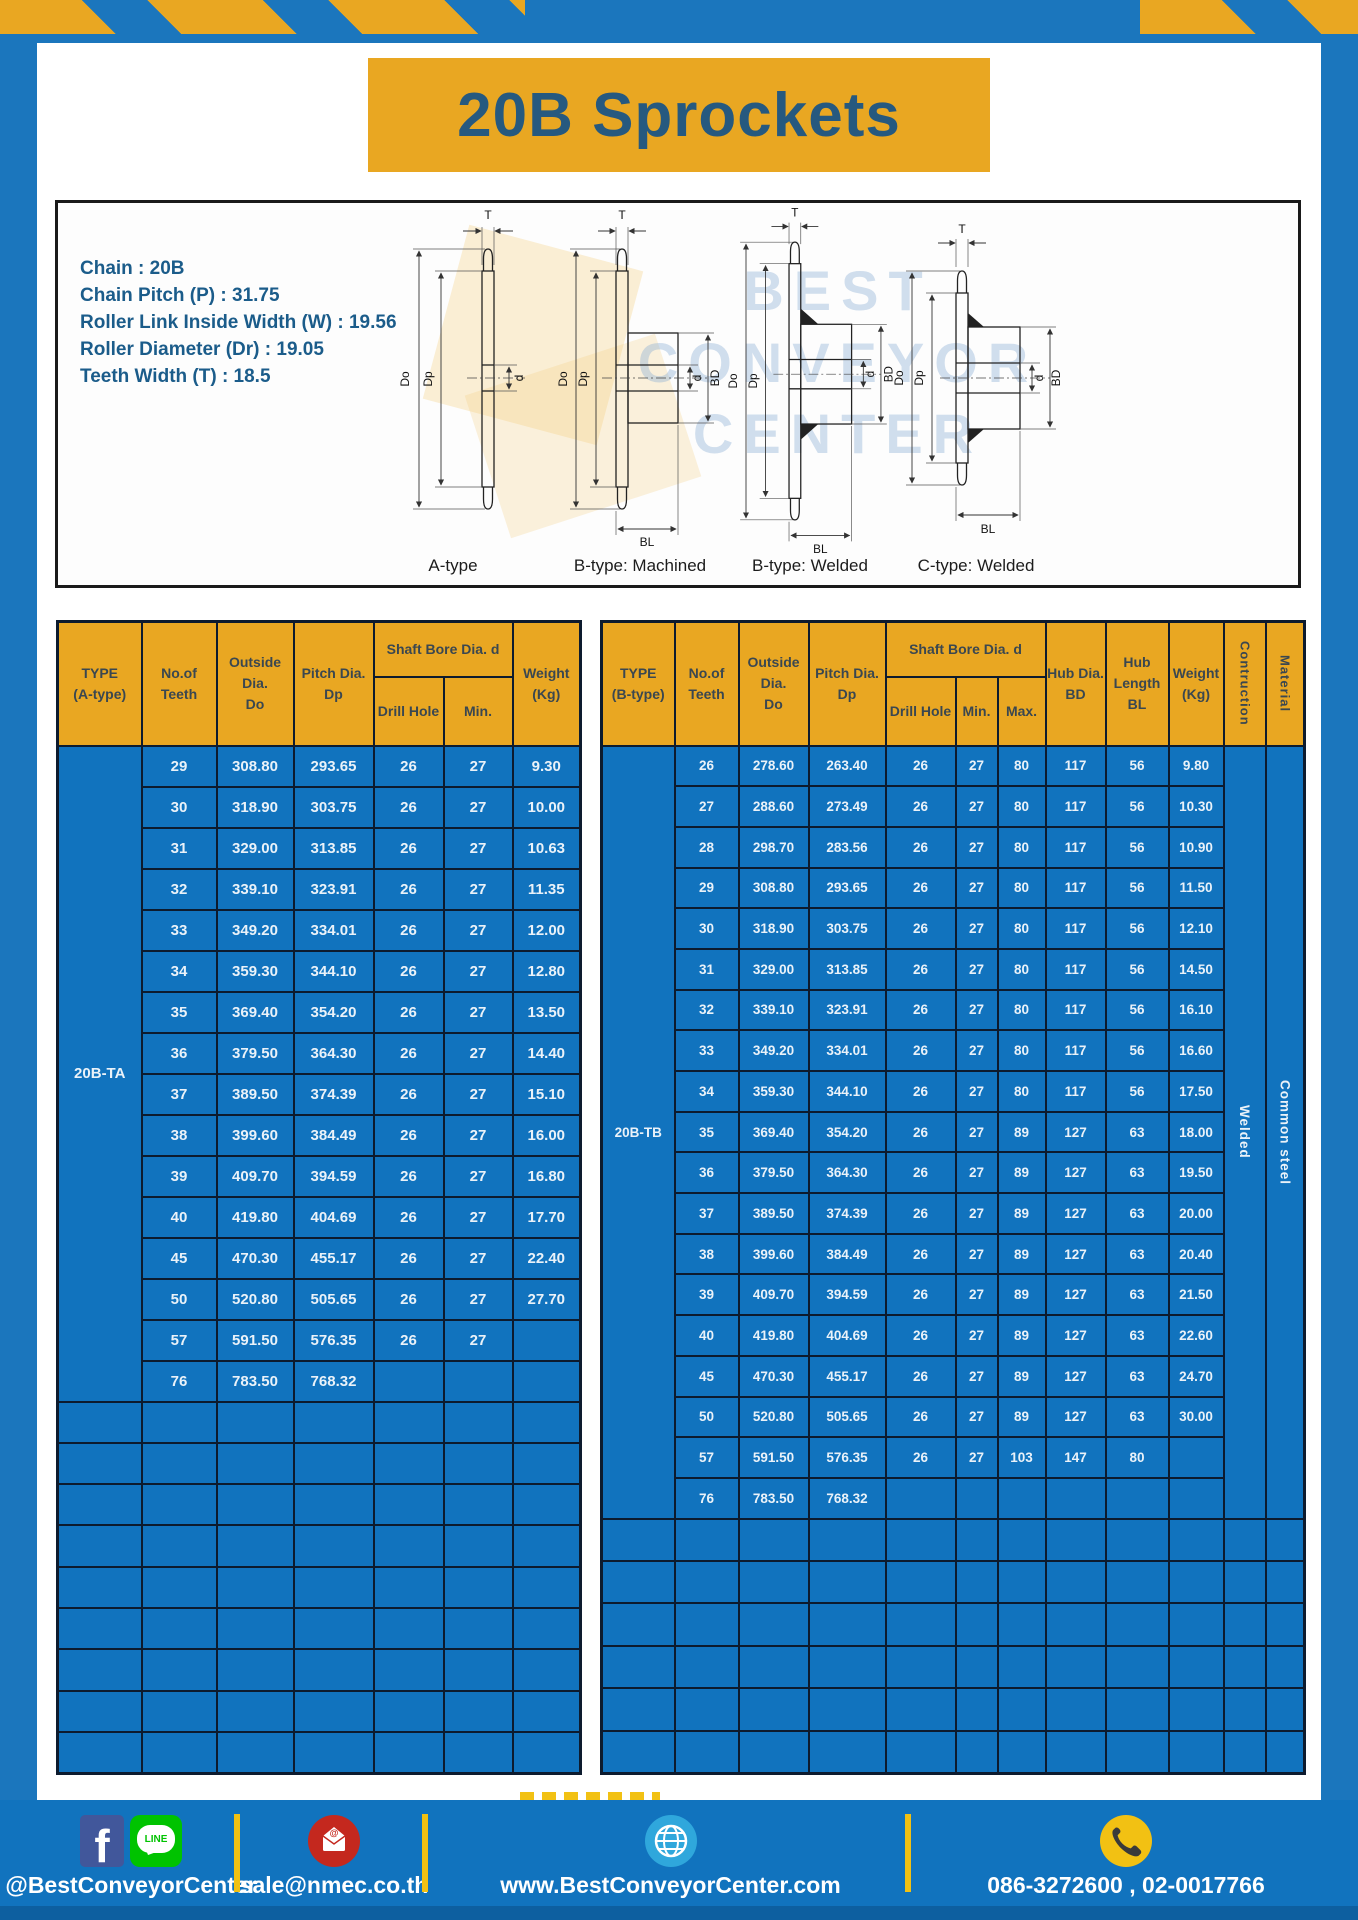  I want to click on table-row: 32 339.10 323.91 26 27 11.35, so click(320, 889).